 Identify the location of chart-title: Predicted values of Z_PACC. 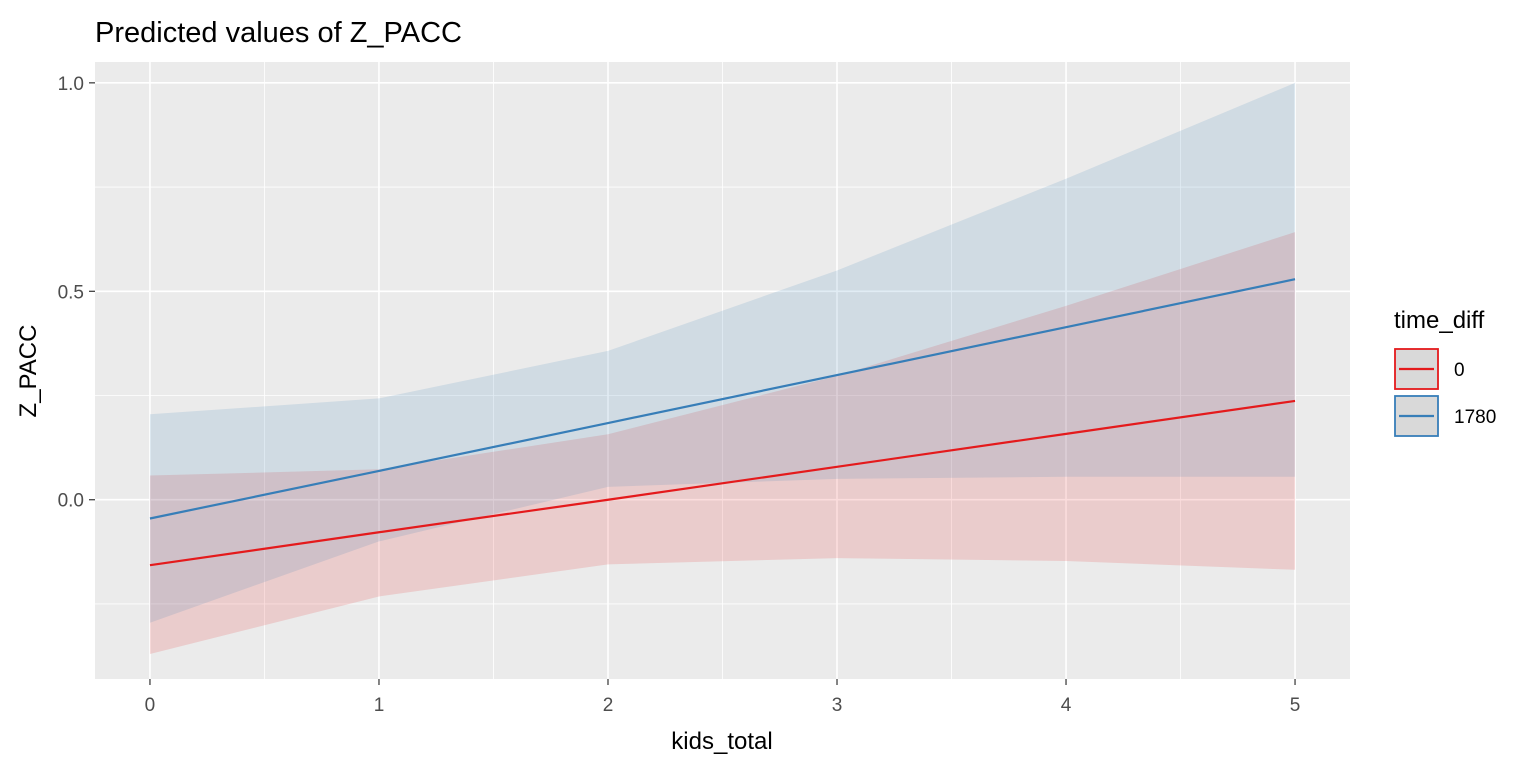
(278, 33).